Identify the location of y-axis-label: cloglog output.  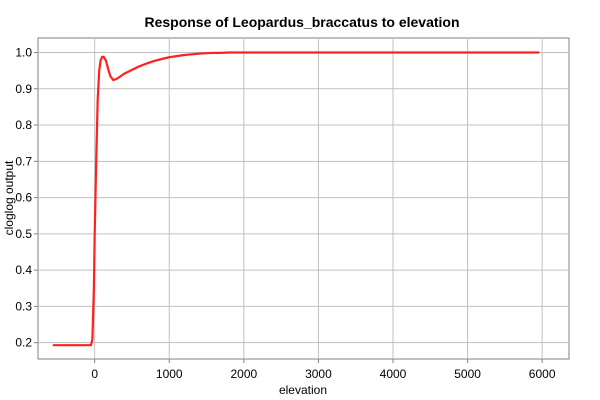
(9, 197).